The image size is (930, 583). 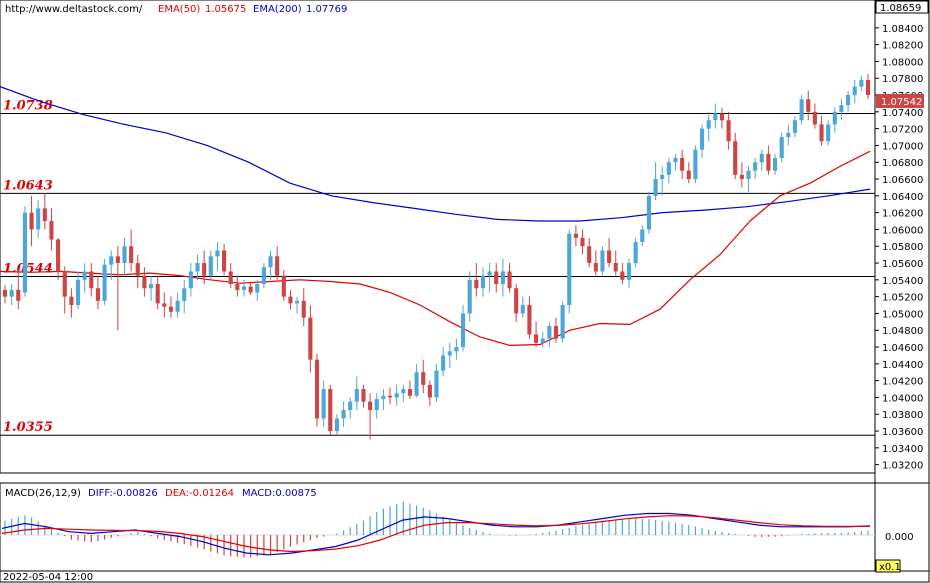 What do you see at coordinates (28, 427) in the screenshot?
I see `level-label: 1.0355` at bounding box center [28, 427].